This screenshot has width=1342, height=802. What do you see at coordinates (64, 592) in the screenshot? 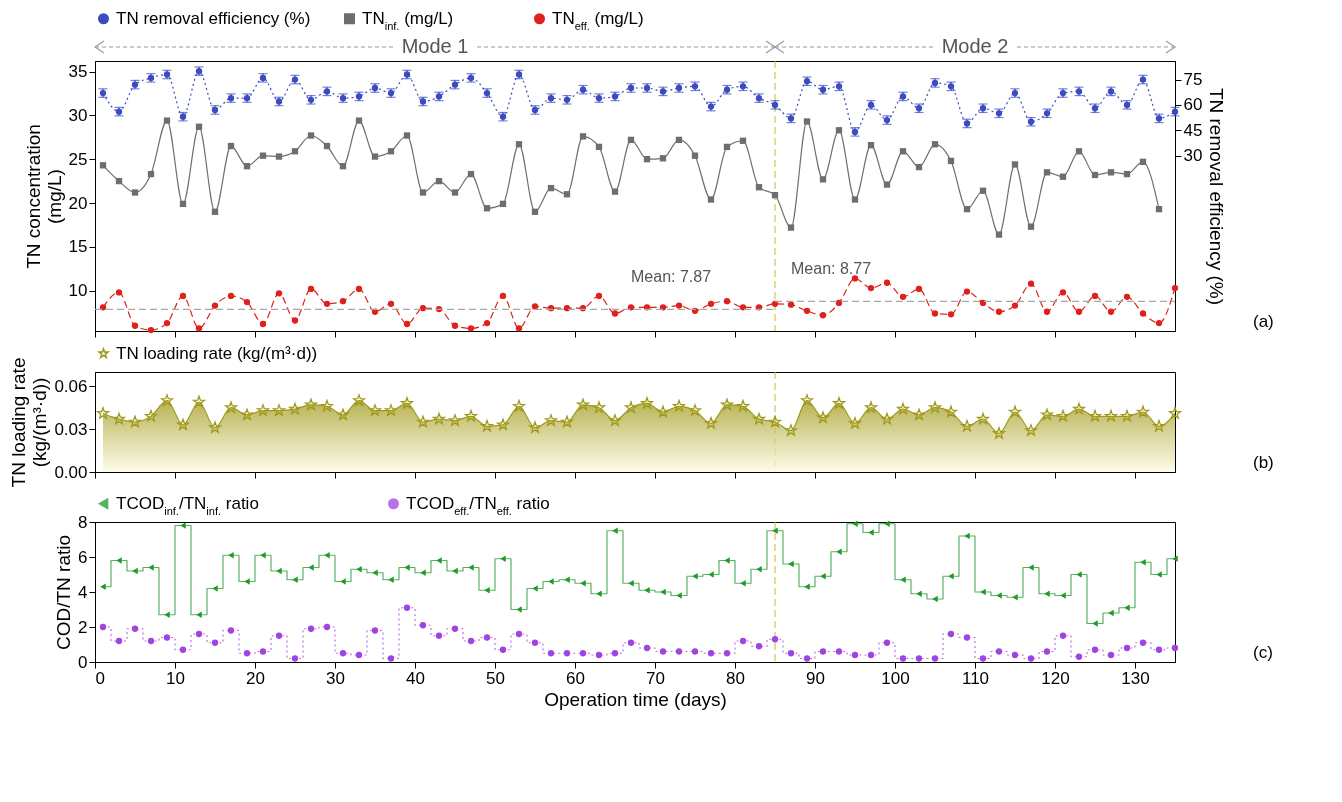
I see `y-axis-title: COD/TN ratio` at bounding box center [64, 592].